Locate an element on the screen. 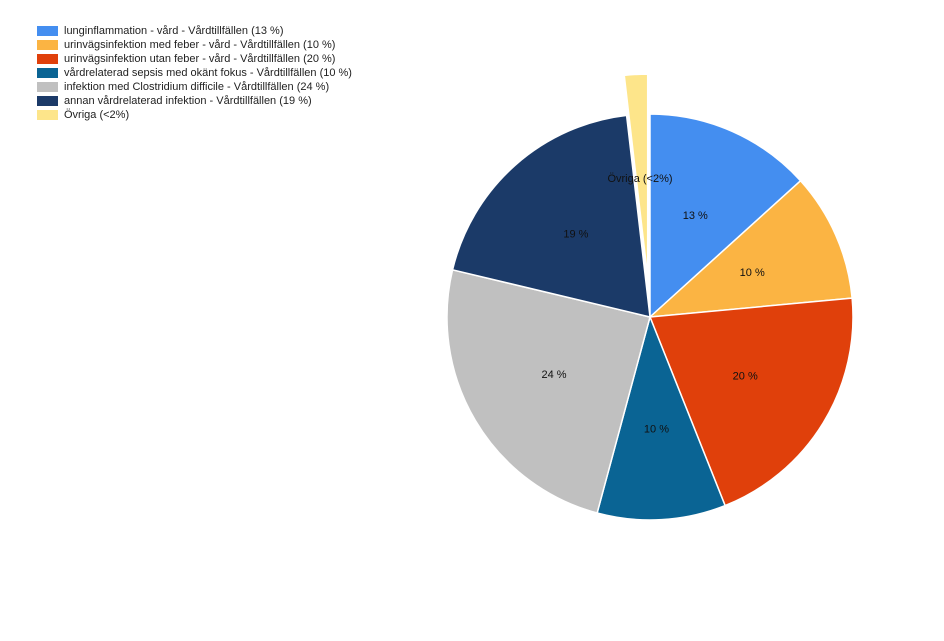  pie-labels: 13 % 10 % 20 % 10 % 24 % 19 % Övriga (<2%) is located at coordinates (652, 304).